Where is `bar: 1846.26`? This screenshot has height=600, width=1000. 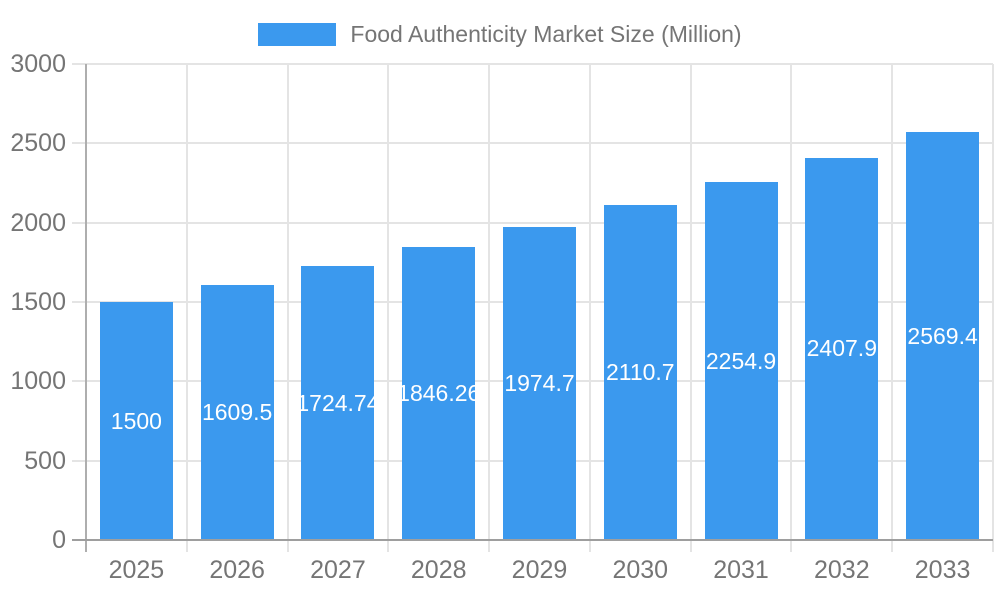 bar: 1846.26 is located at coordinates (438, 393).